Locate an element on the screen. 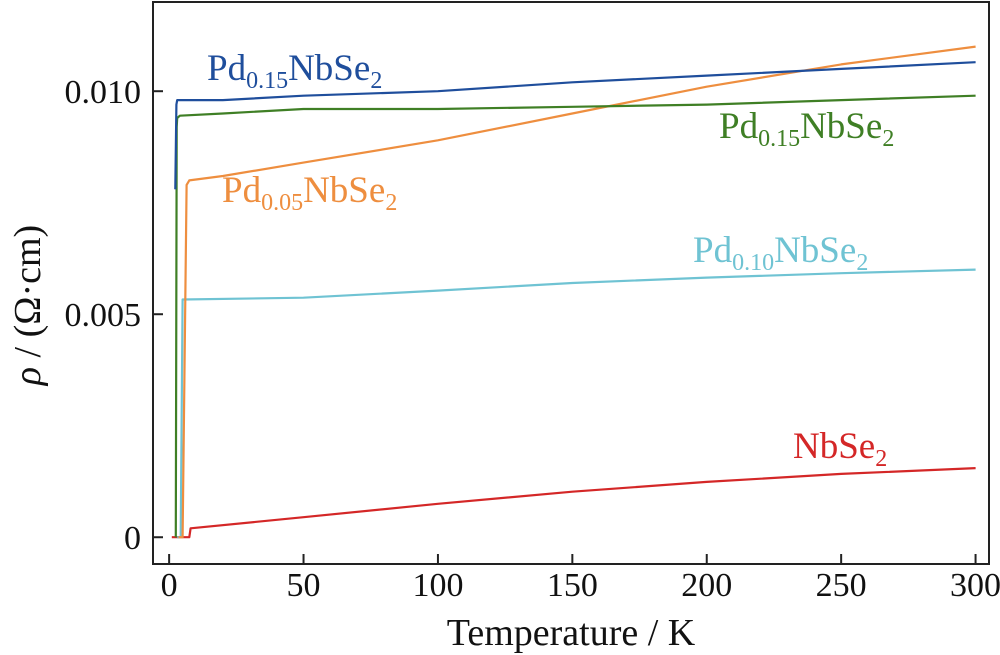 This screenshot has width=1000, height=655. y-axis-unit: / (Ω·cm) is located at coordinates (28, 296).